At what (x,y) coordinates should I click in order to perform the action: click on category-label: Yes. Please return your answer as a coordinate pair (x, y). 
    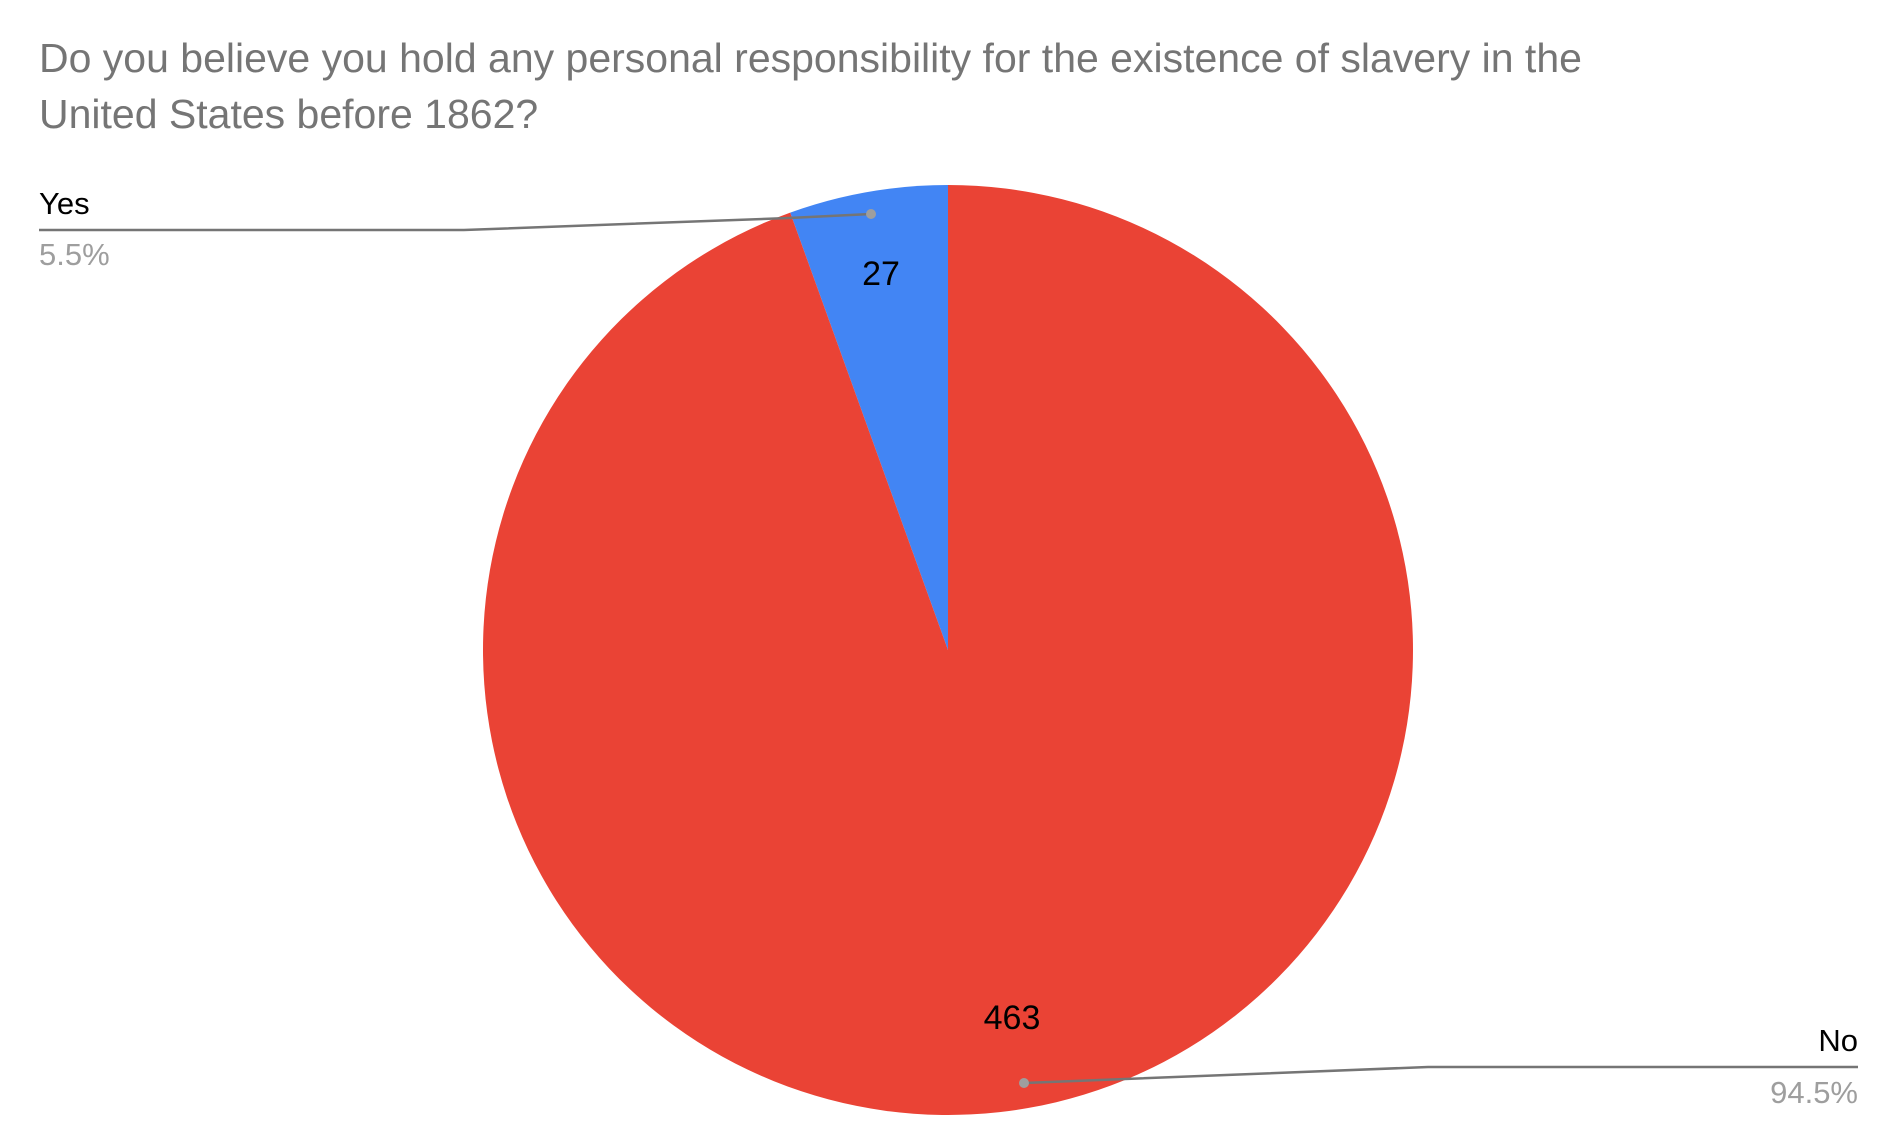
    Looking at the image, I should click on (64, 203).